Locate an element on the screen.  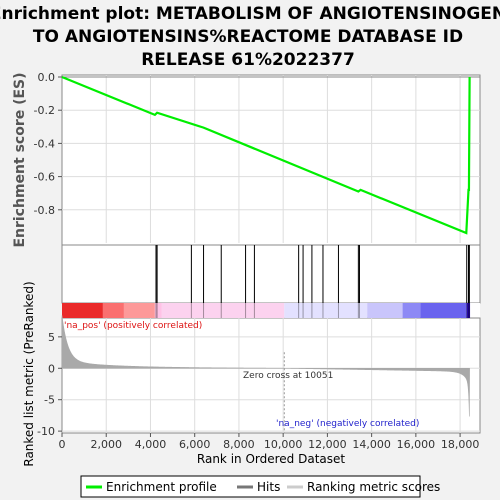
metric-tick-label: -10 is located at coordinates (46, 431).